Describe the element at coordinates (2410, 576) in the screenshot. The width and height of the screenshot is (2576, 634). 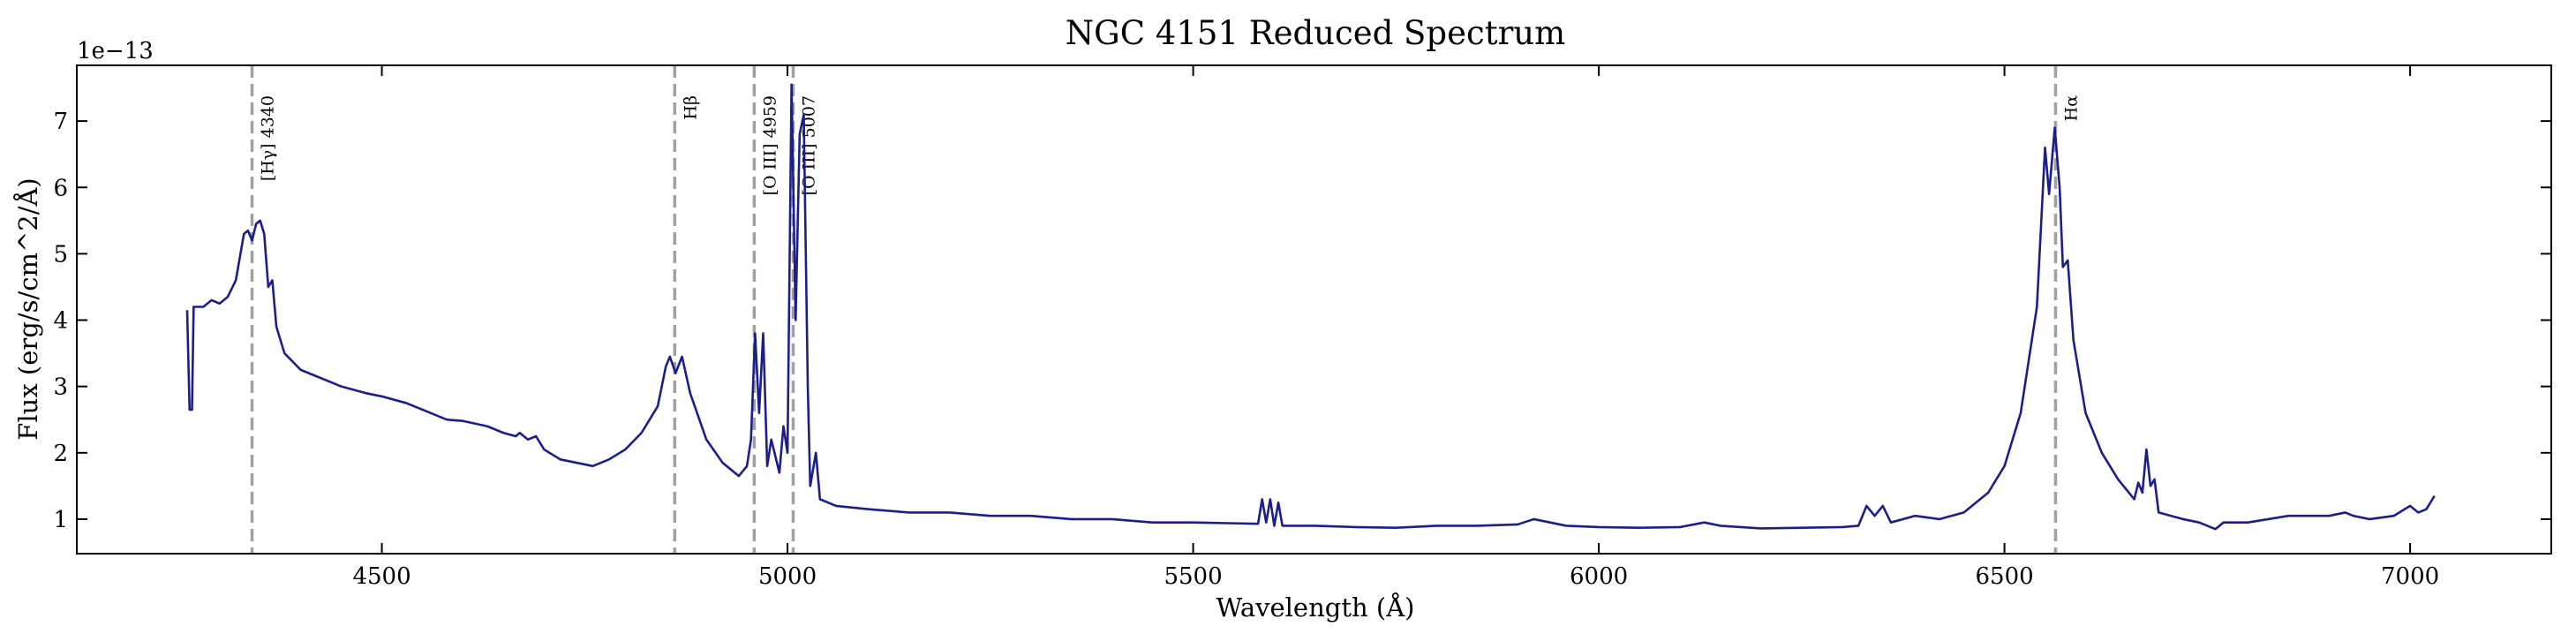
I see `x-tick-label: 7000` at that location.